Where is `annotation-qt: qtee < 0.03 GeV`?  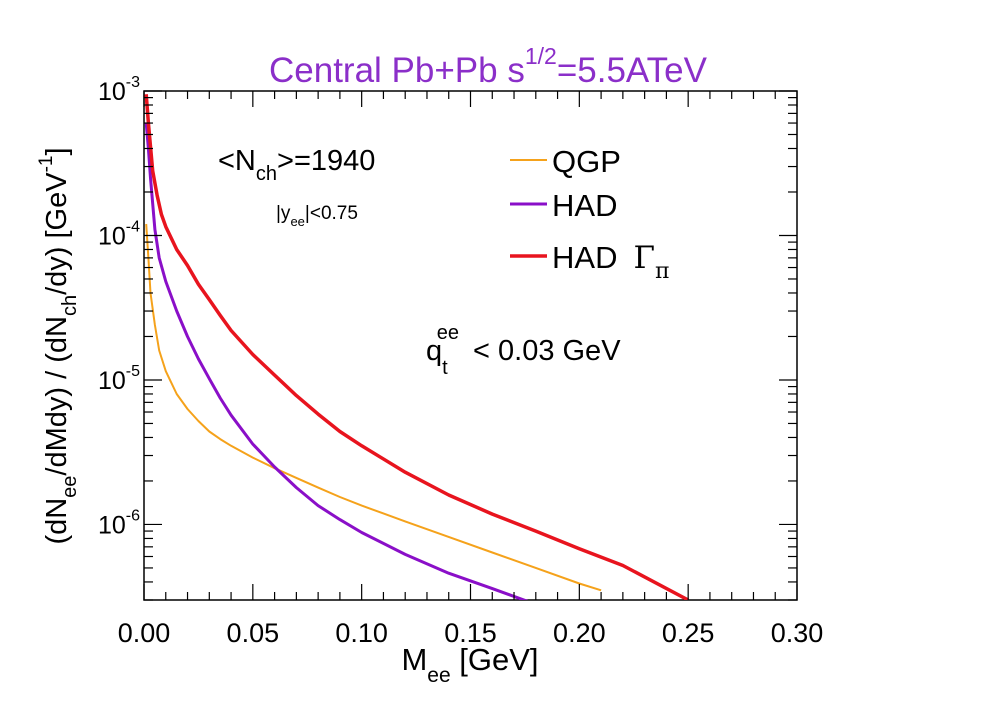 annotation-qt: qtee < 0.03 GeV is located at coordinates (523, 350).